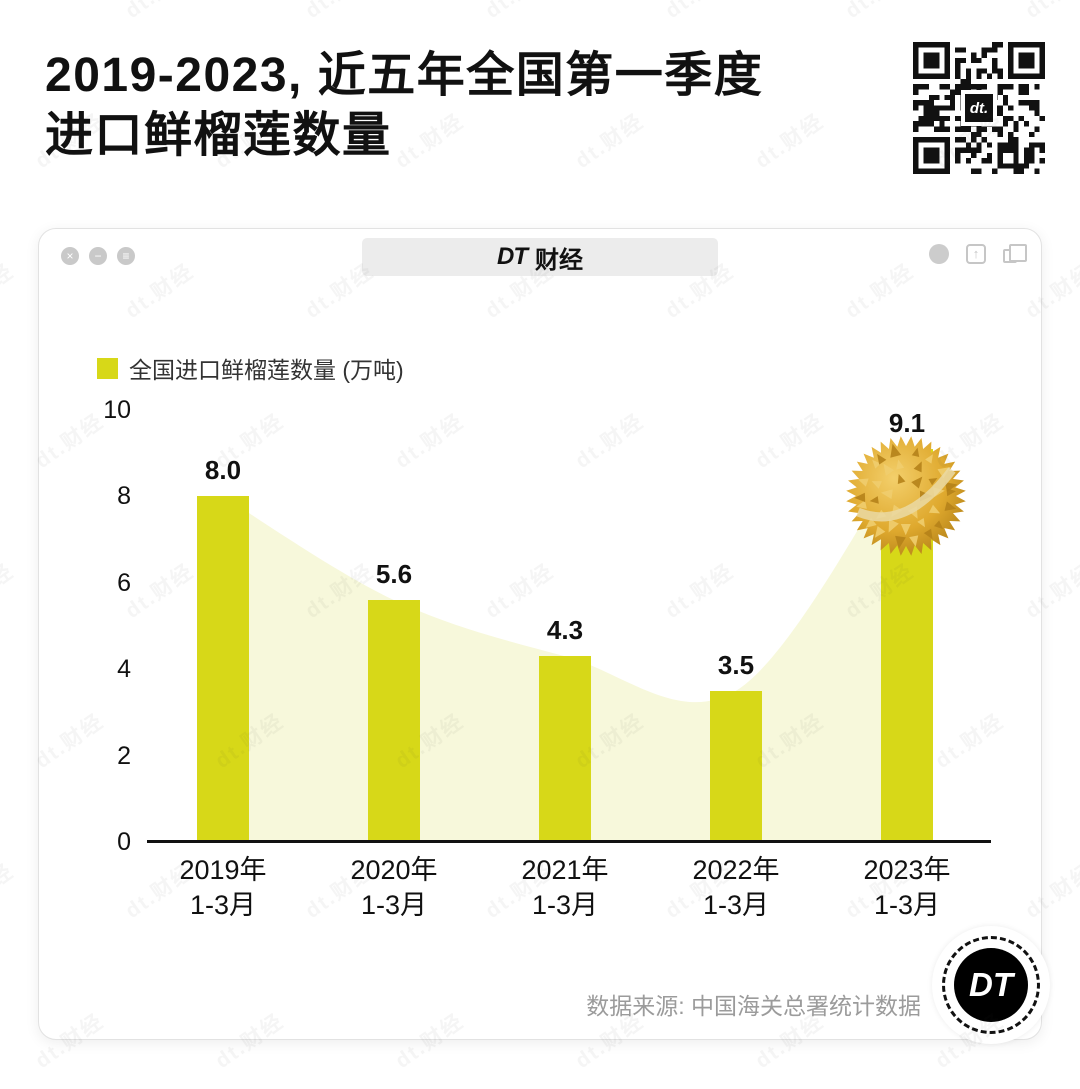 The width and height of the screenshot is (1080, 1089). I want to click on x-axis-label: 2021年 1-3月, so click(565, 887).